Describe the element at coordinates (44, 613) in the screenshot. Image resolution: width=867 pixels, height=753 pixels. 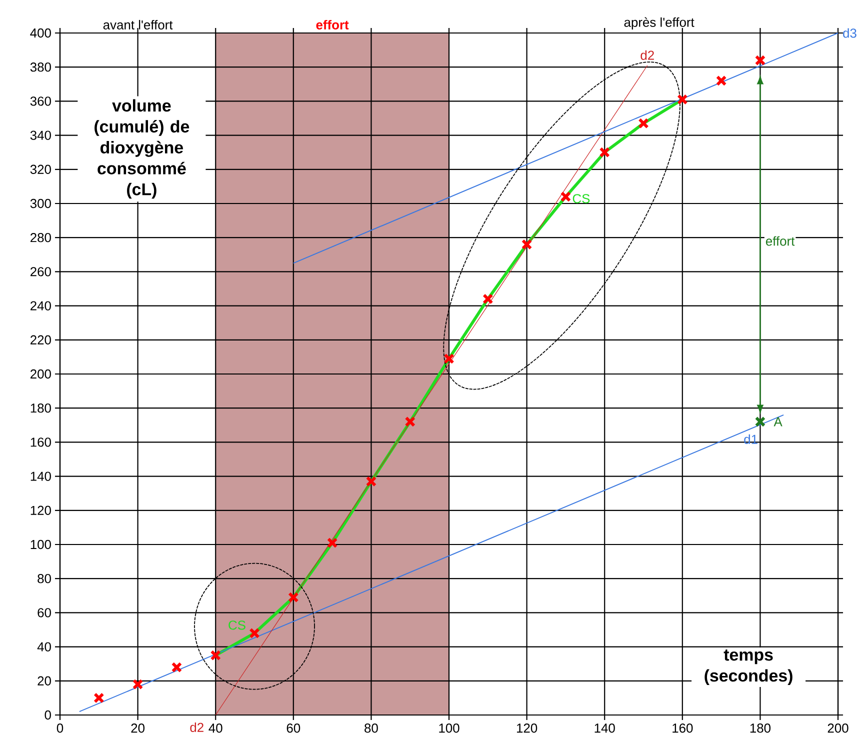
I see `y-tick-label: 60` at that location.